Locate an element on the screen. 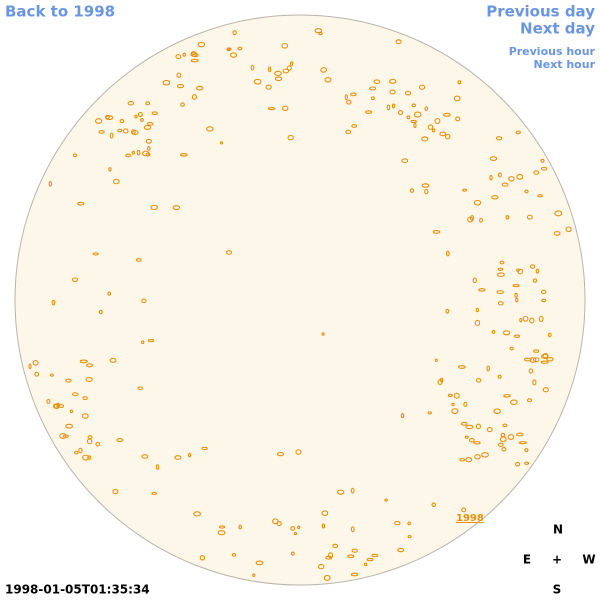  compass-north: N is located at coordinates (558, 530).